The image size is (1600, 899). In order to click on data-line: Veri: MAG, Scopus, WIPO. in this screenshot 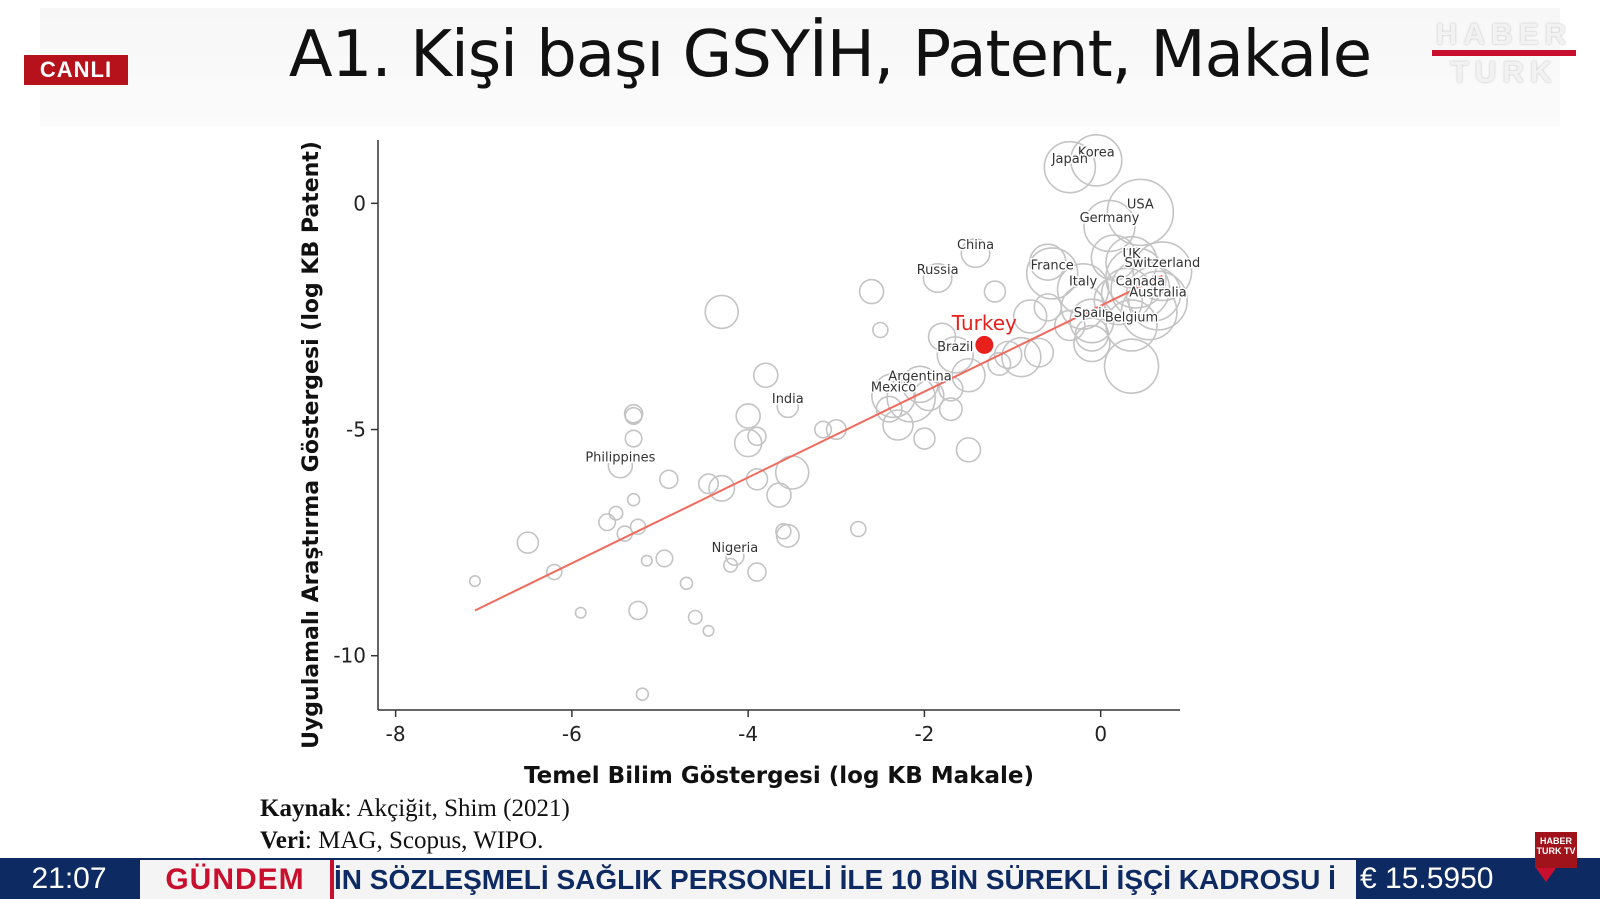, I will do `click(415, 841)`.